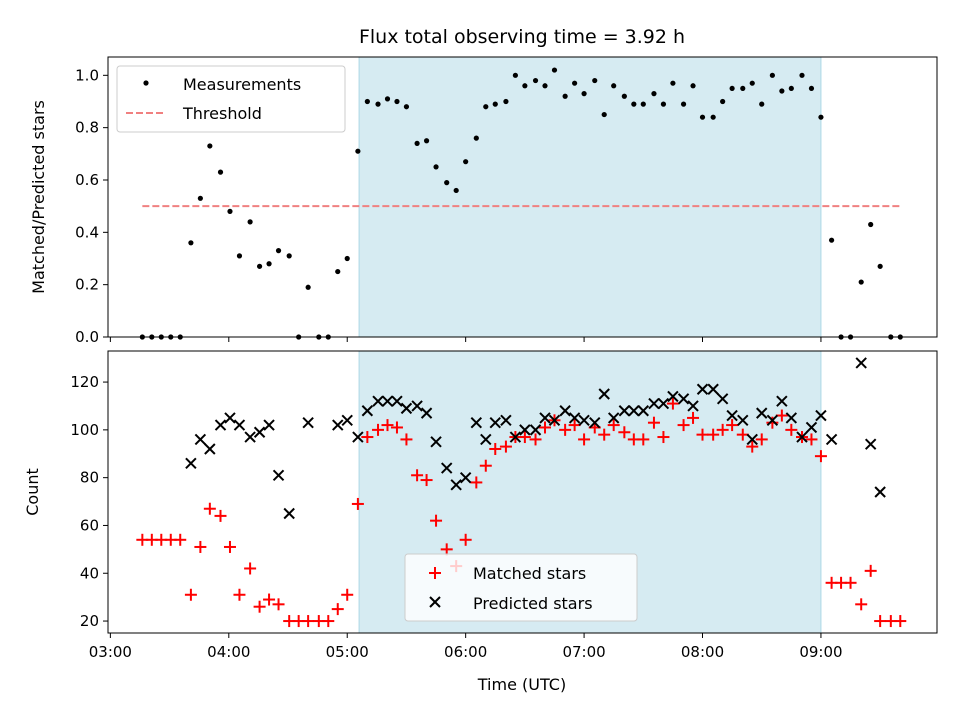 The height and width of the screenshot is (720, 960). What do you see at coordinates (222, 113) in the screenshot?
I see `legend-threshold-label: Threshold` at bounding box center [222, 113].